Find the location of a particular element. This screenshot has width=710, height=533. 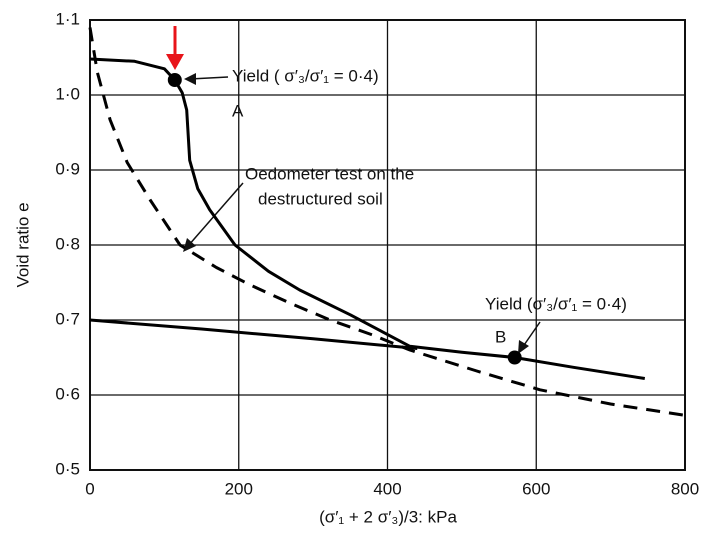

y-tick-label: 1·1 is located at coordinates (67, 18).